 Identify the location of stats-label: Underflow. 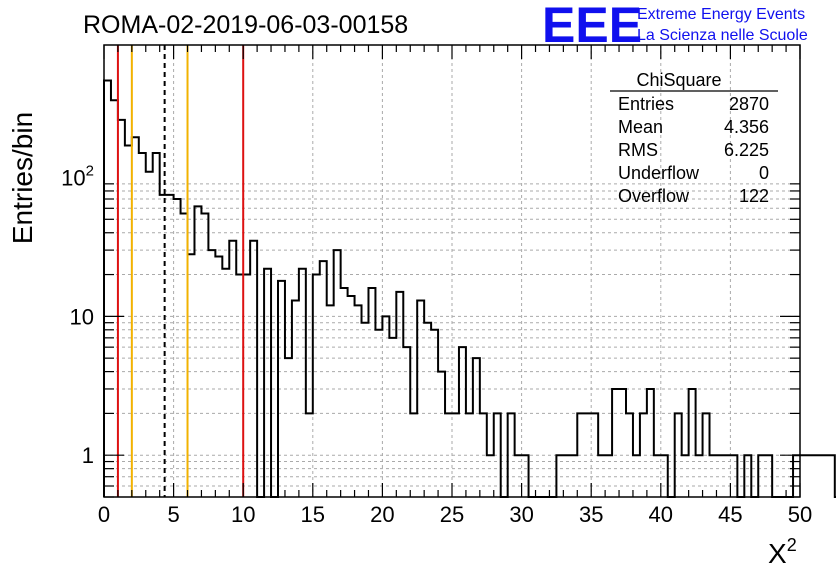
(659, 173).